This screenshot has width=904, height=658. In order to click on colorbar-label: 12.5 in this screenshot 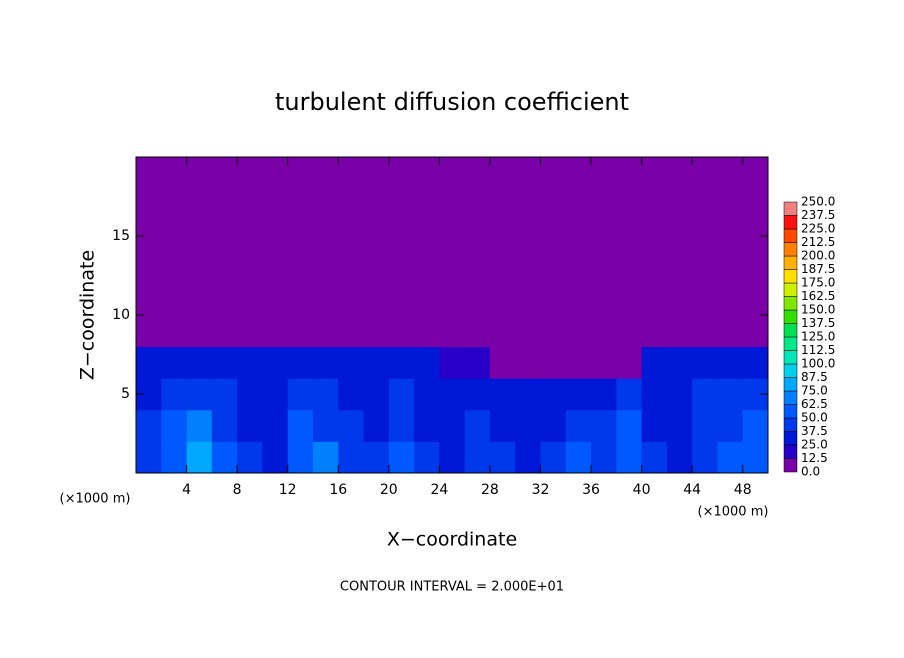, I will do `click(814, 458)`.